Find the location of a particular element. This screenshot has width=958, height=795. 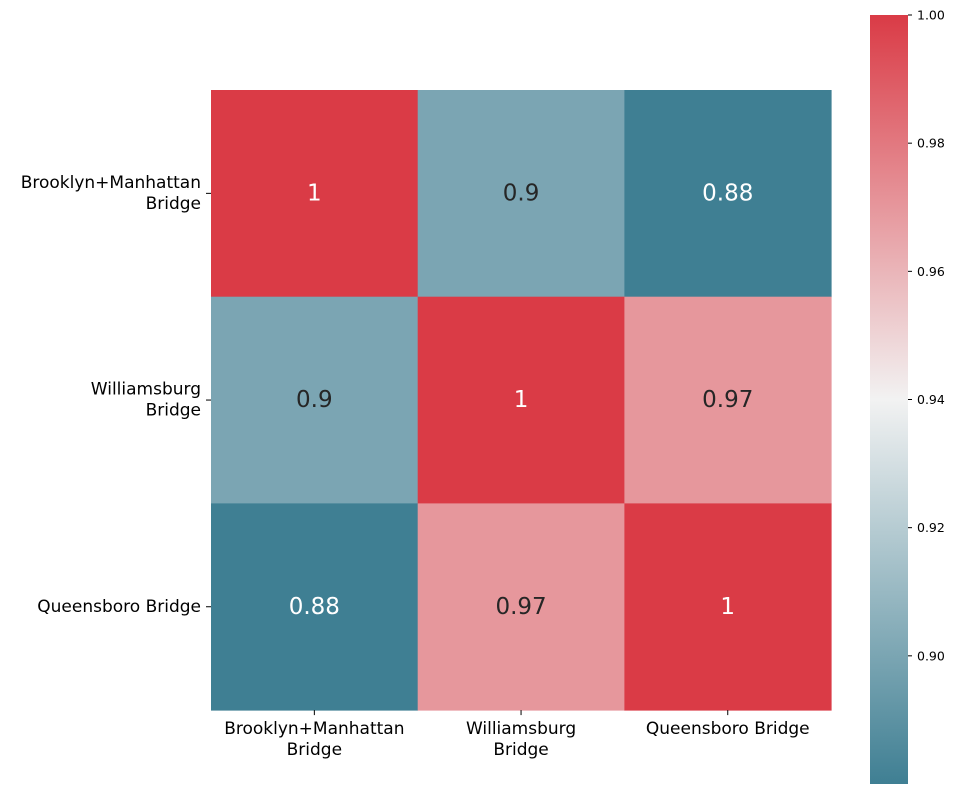

colorbar-tick-label: 0.96 is located at coordinates (931, 271).